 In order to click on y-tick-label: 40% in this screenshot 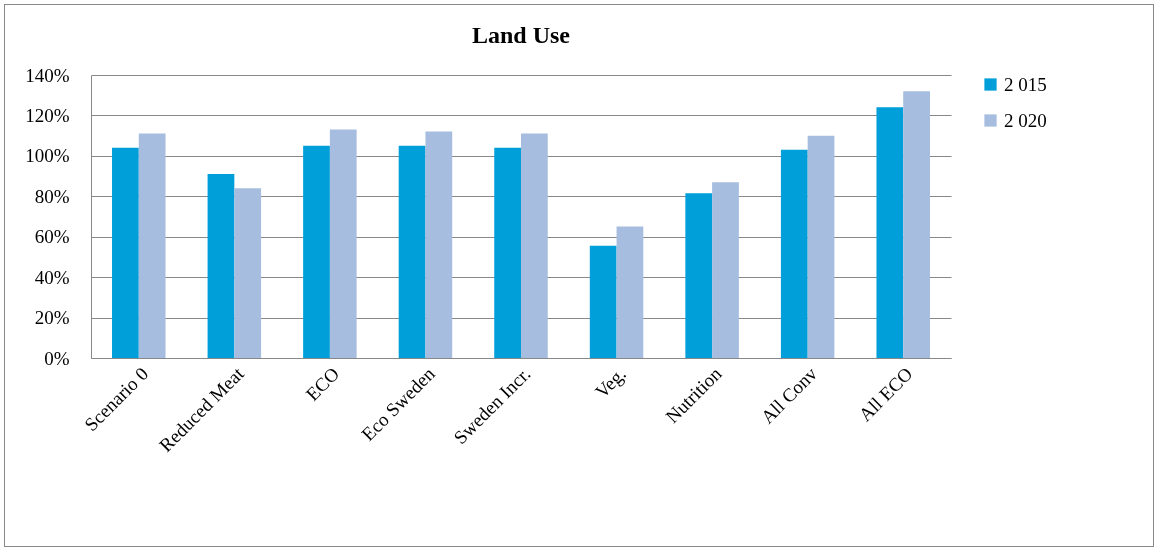, I will do `click(52, 277)`.